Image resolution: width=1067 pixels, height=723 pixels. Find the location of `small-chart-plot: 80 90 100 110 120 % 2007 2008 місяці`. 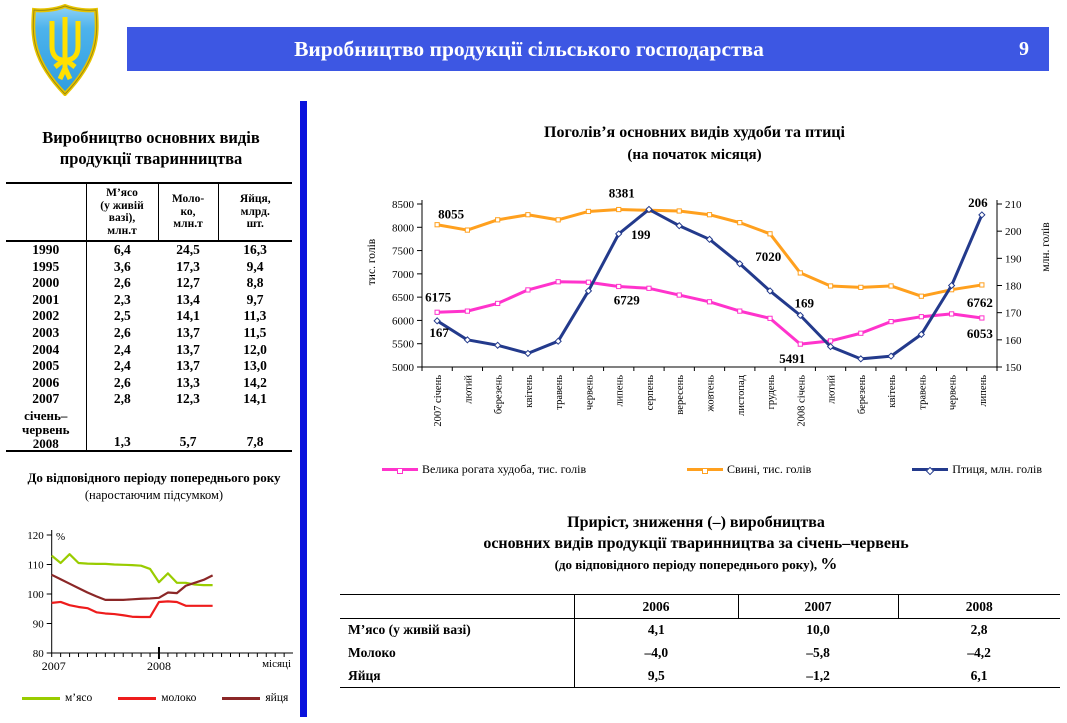

small-chart-plot: 80 90 100 110 120 % 2007 2008 місяці is located at coordinates (160, 601).